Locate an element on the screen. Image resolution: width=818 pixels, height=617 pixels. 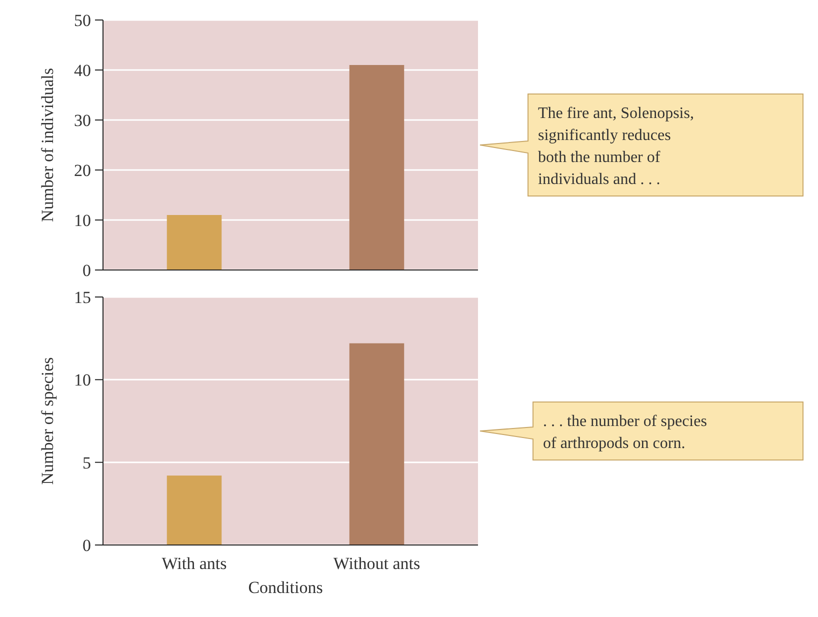
y-tick-label: 15 is located at coordinates (82, 297).